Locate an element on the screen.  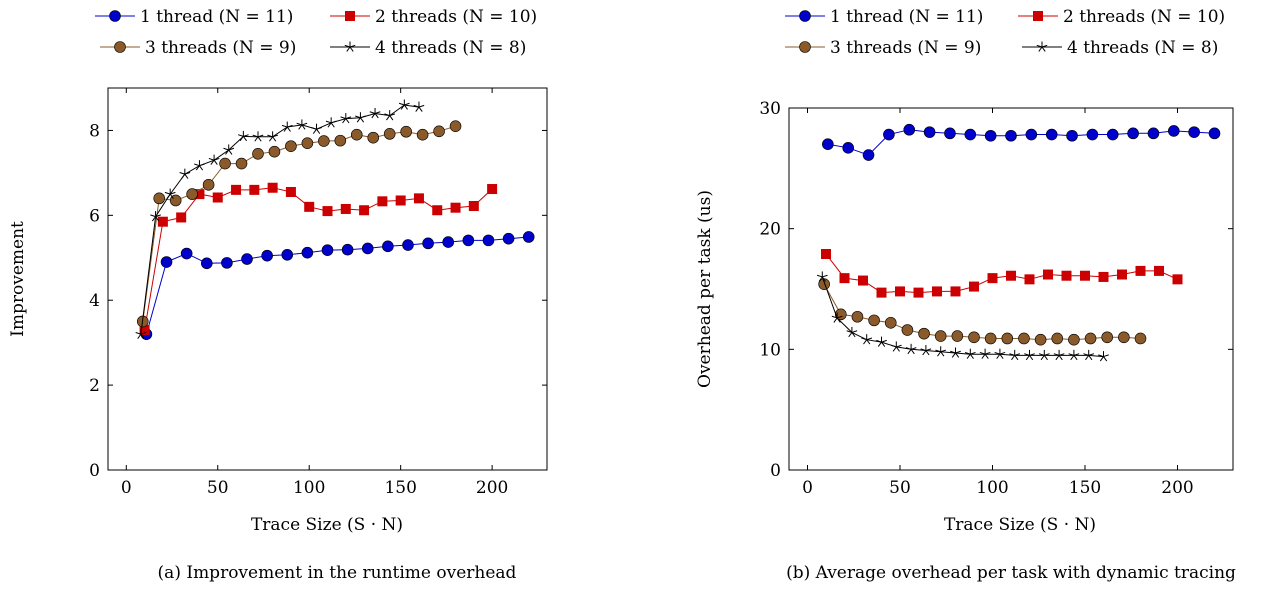
series-line is located at coordinates (962, 317).